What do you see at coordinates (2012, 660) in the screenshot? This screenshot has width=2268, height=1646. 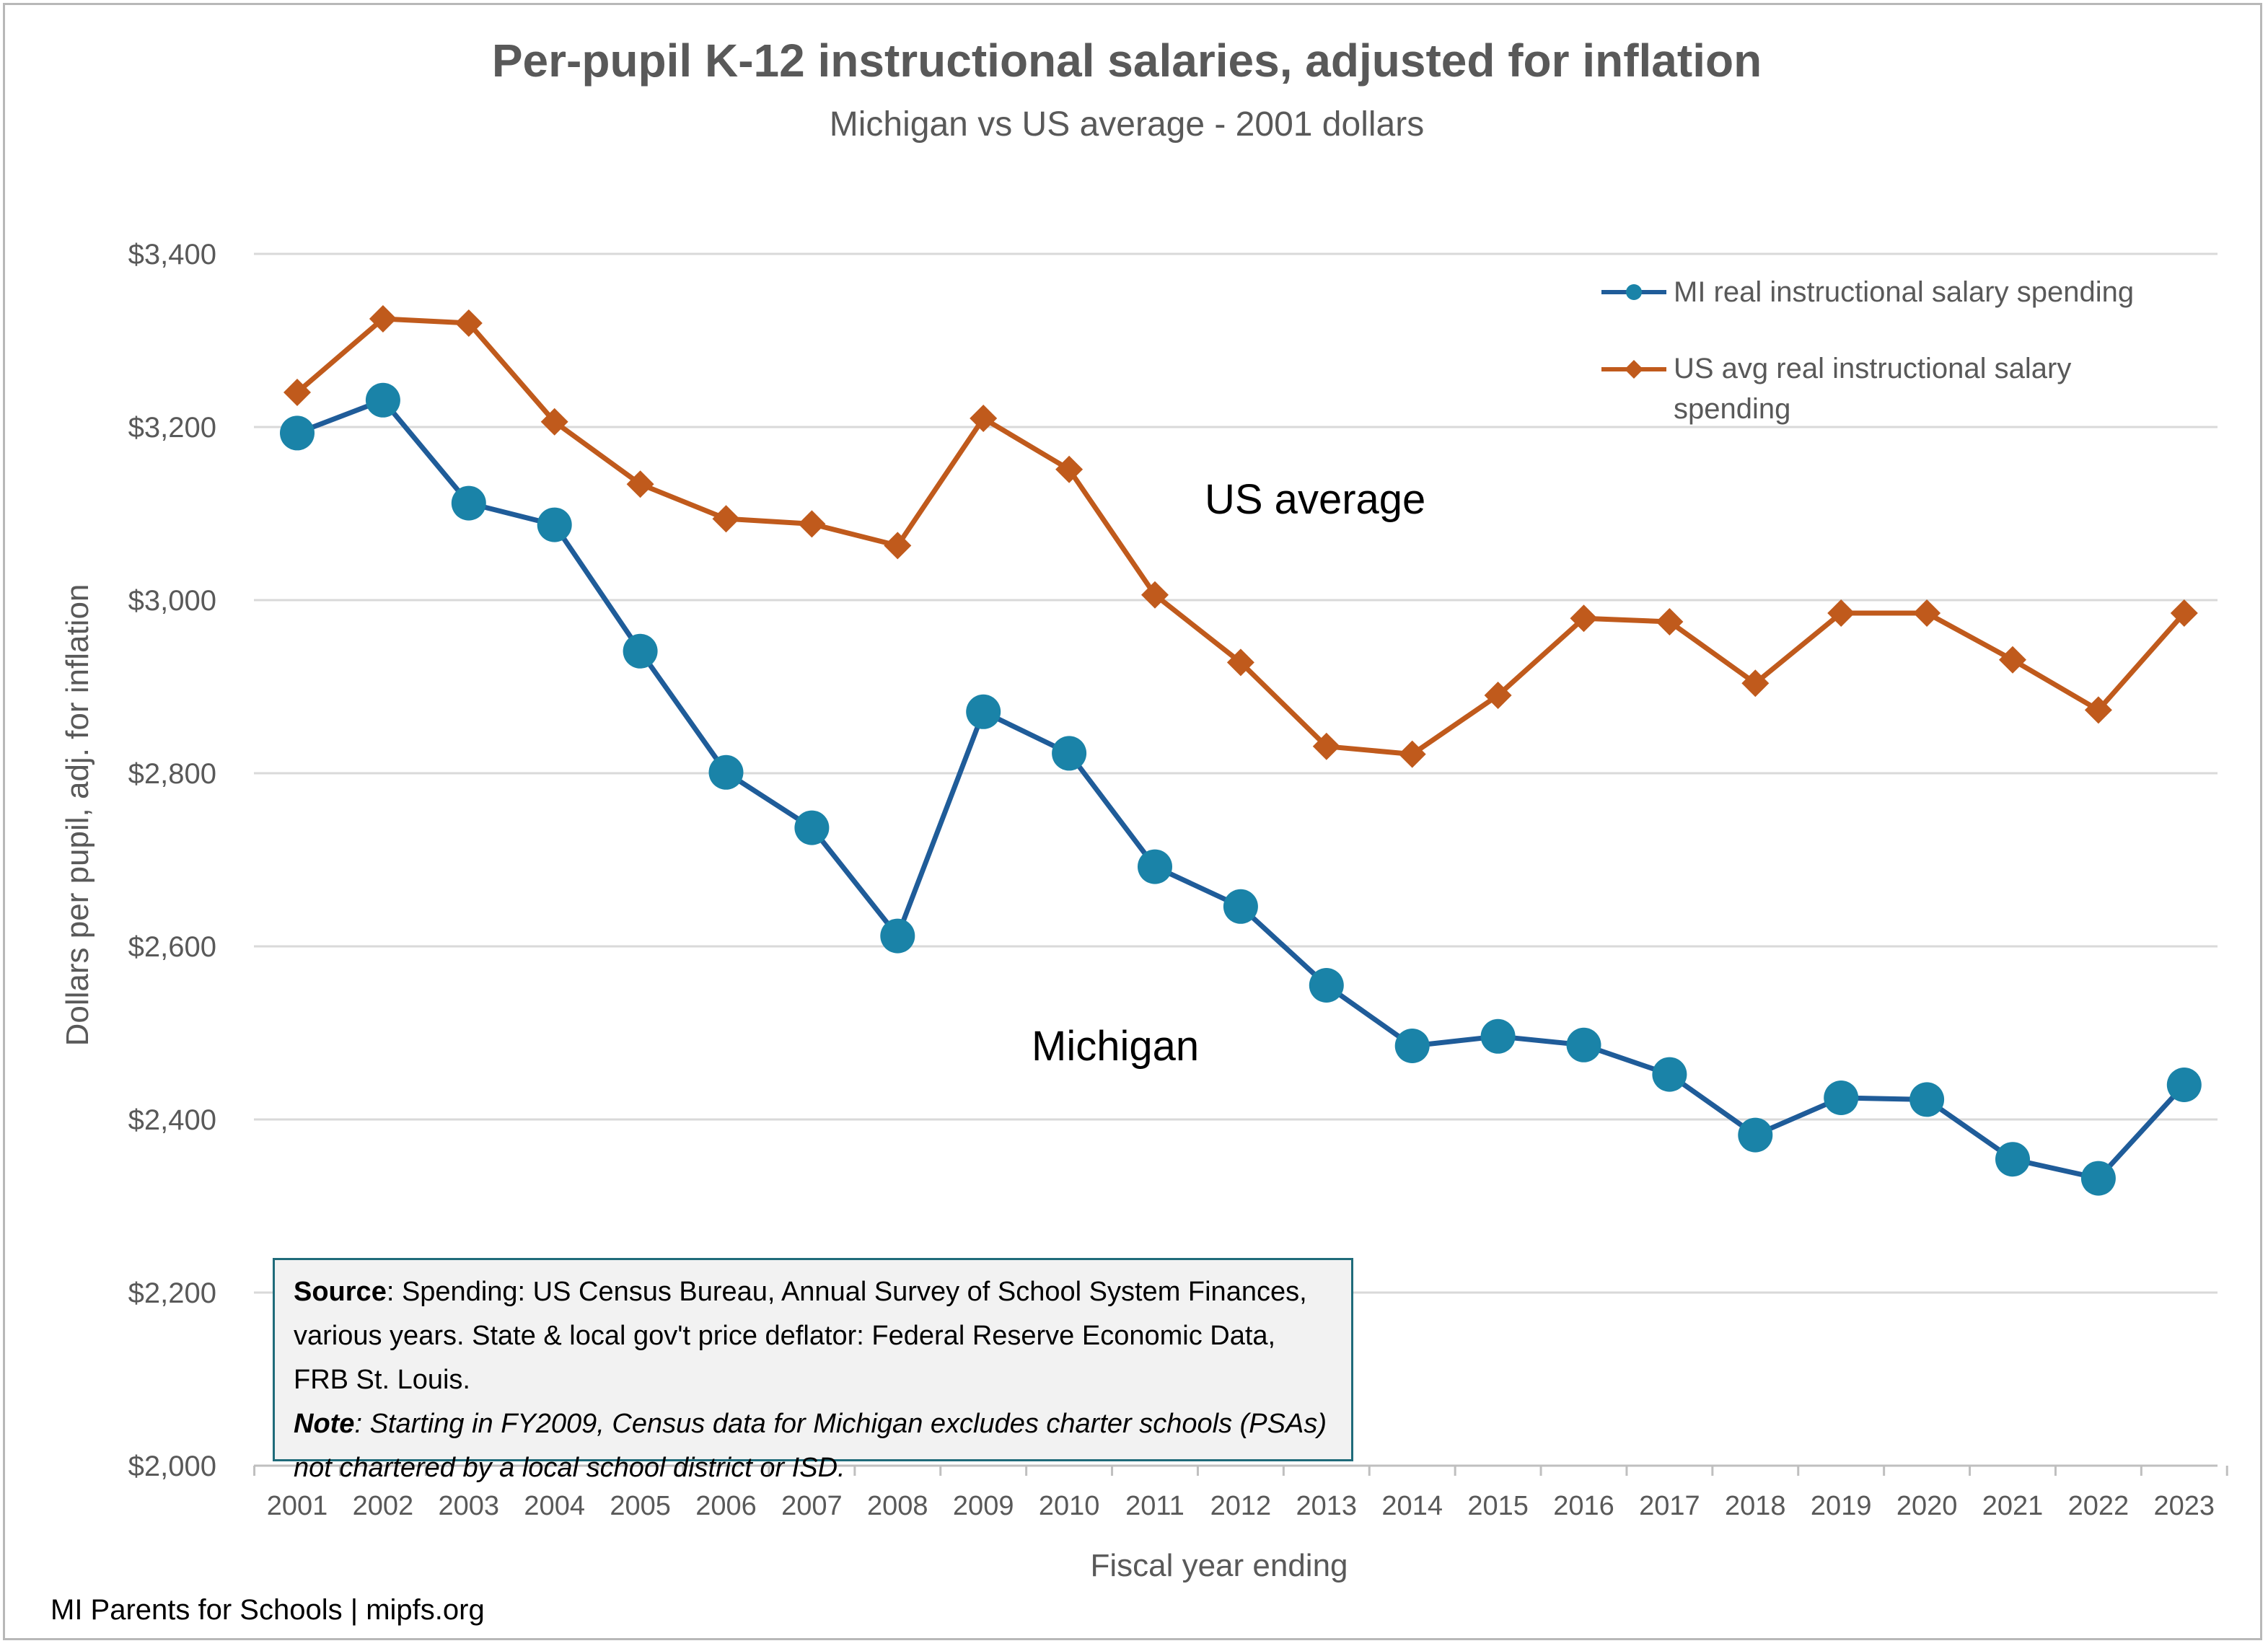 I see `data-point-us-2021` at bounding box center [2012, 660].